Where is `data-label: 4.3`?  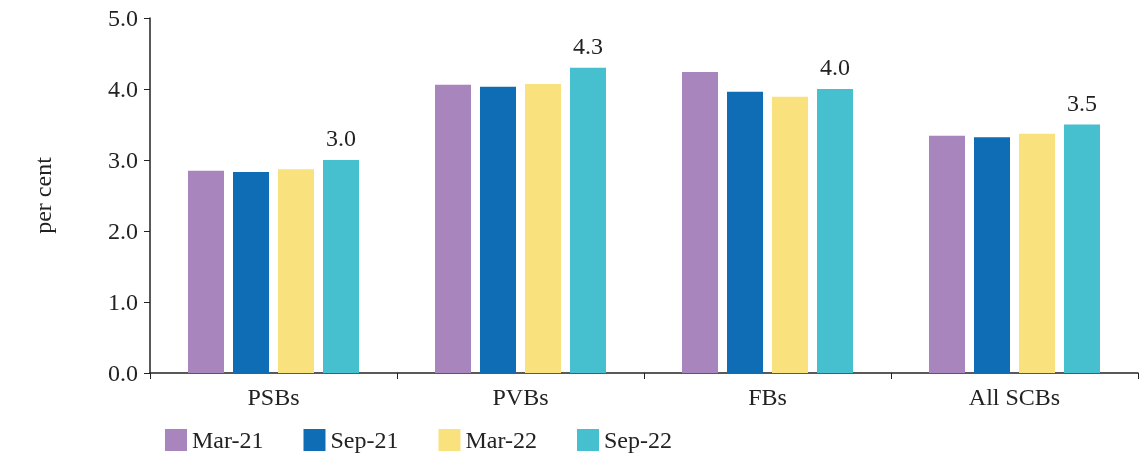 data-label: 4.3 is located at coordinates (588, 45).